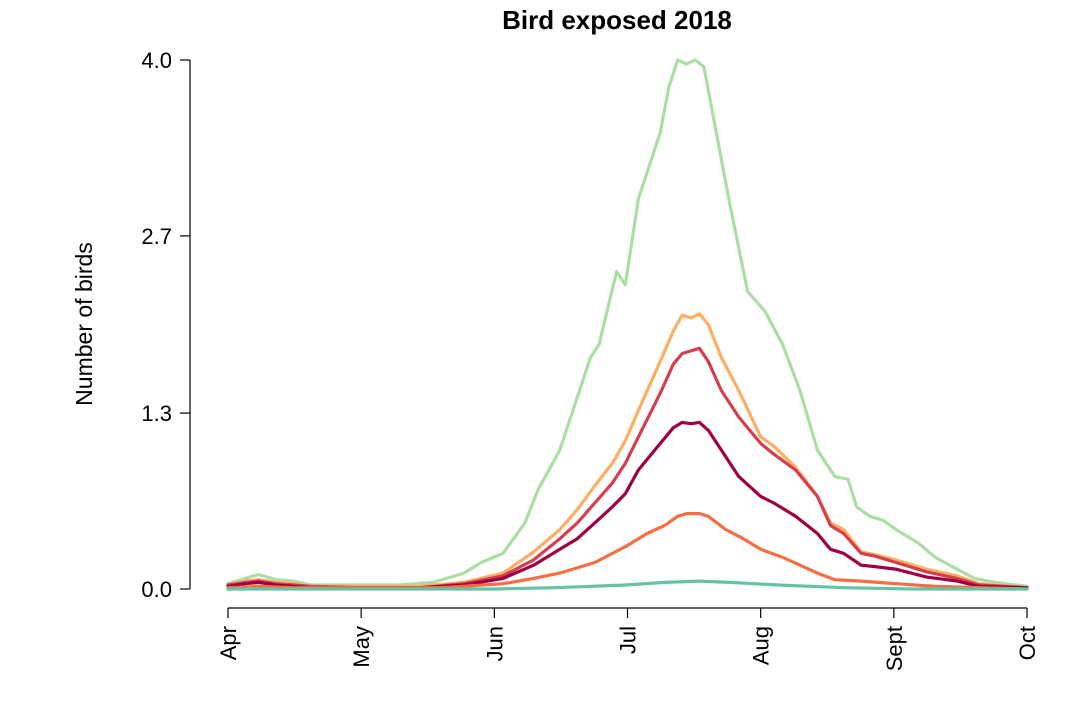 The height and width of the screenshot is (706, 1080). I want to click on x-tick-label: Jul, so click(628, 640).